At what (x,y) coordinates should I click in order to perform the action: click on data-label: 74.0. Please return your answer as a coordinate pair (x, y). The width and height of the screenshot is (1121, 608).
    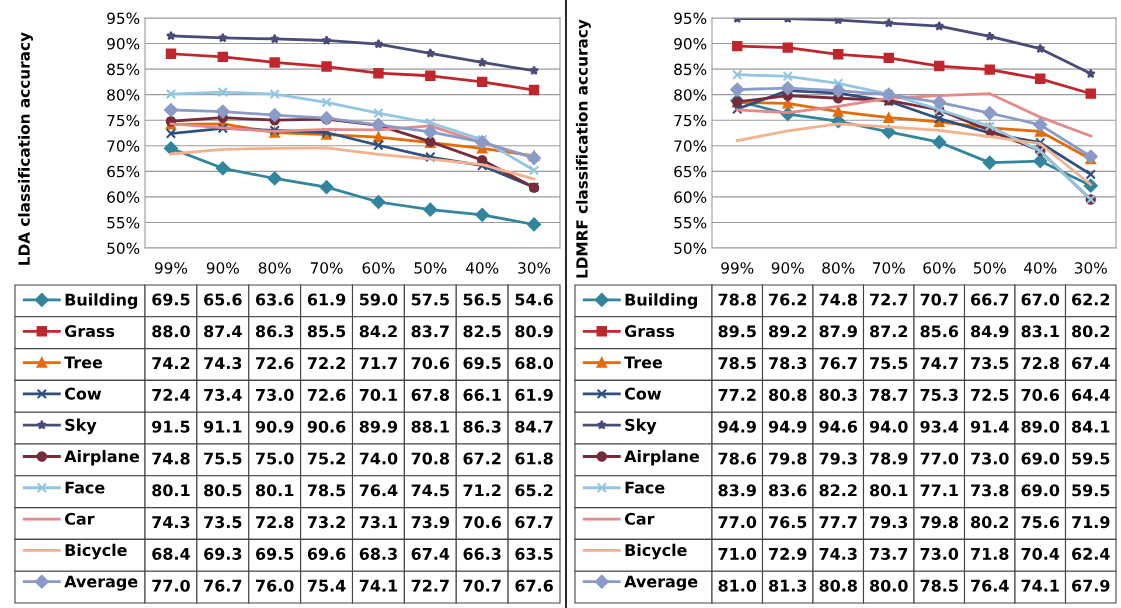
    Looking at the image, I should click on (378, 458).